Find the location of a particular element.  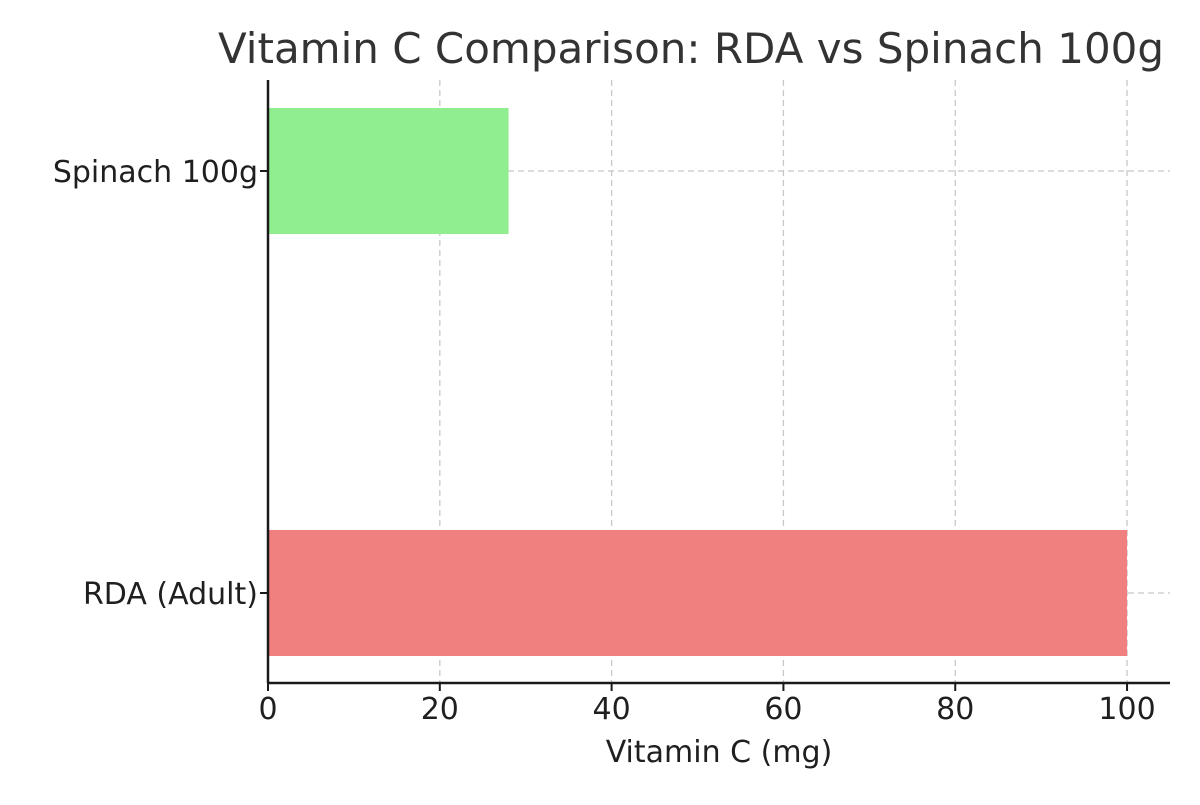

x-tick-label: 80 is located at coordinates (955, 709).